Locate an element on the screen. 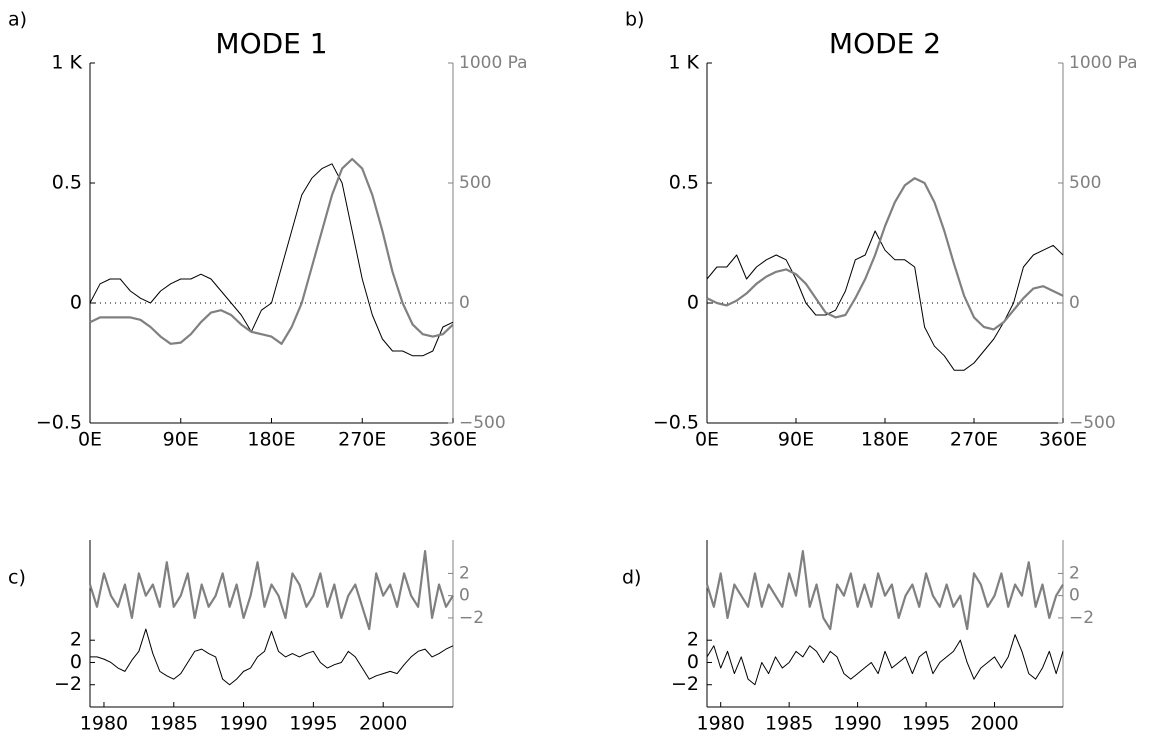 The height and width of the screenshot is (751, 1157). panel-label: b) is located at coordinates (634, 20).